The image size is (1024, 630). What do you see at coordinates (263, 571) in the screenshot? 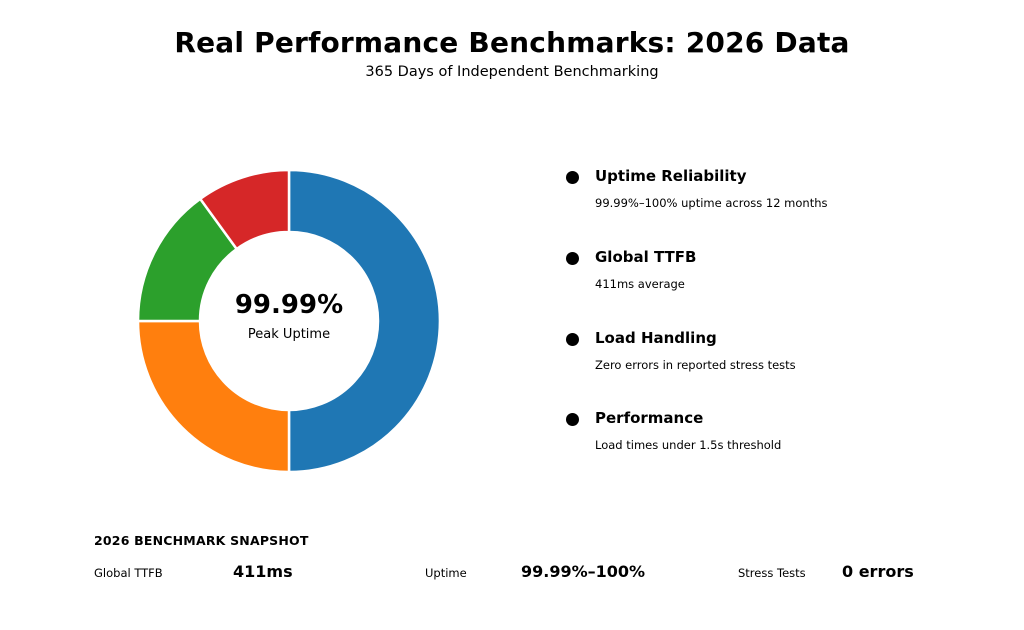
I see `snapshot-value-ttfb: 411ms` at bounding box center [263, 571].